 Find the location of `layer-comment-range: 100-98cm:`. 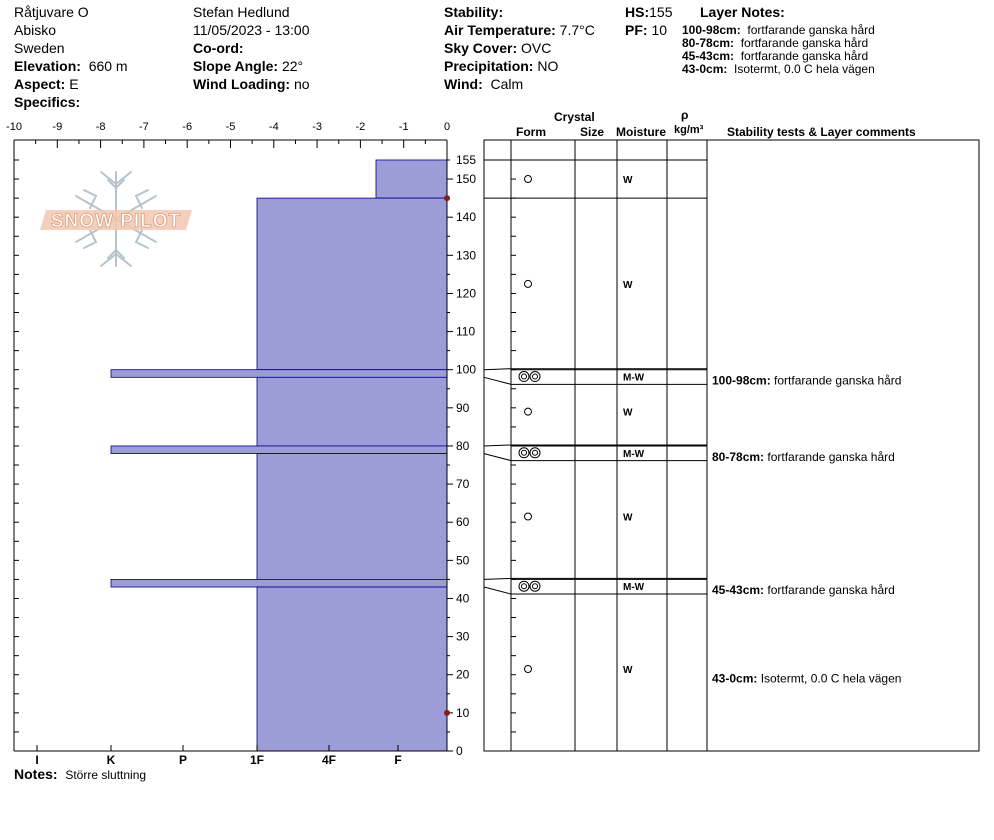

layer-comment-range: 100-98cm: is located at coordinates (743, 381).